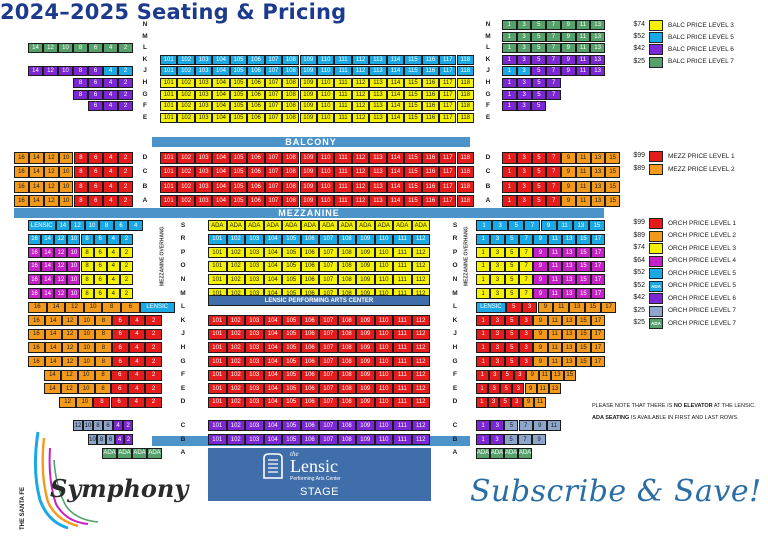  I want to click on orchestra-seat: 17, so click(608, 307).